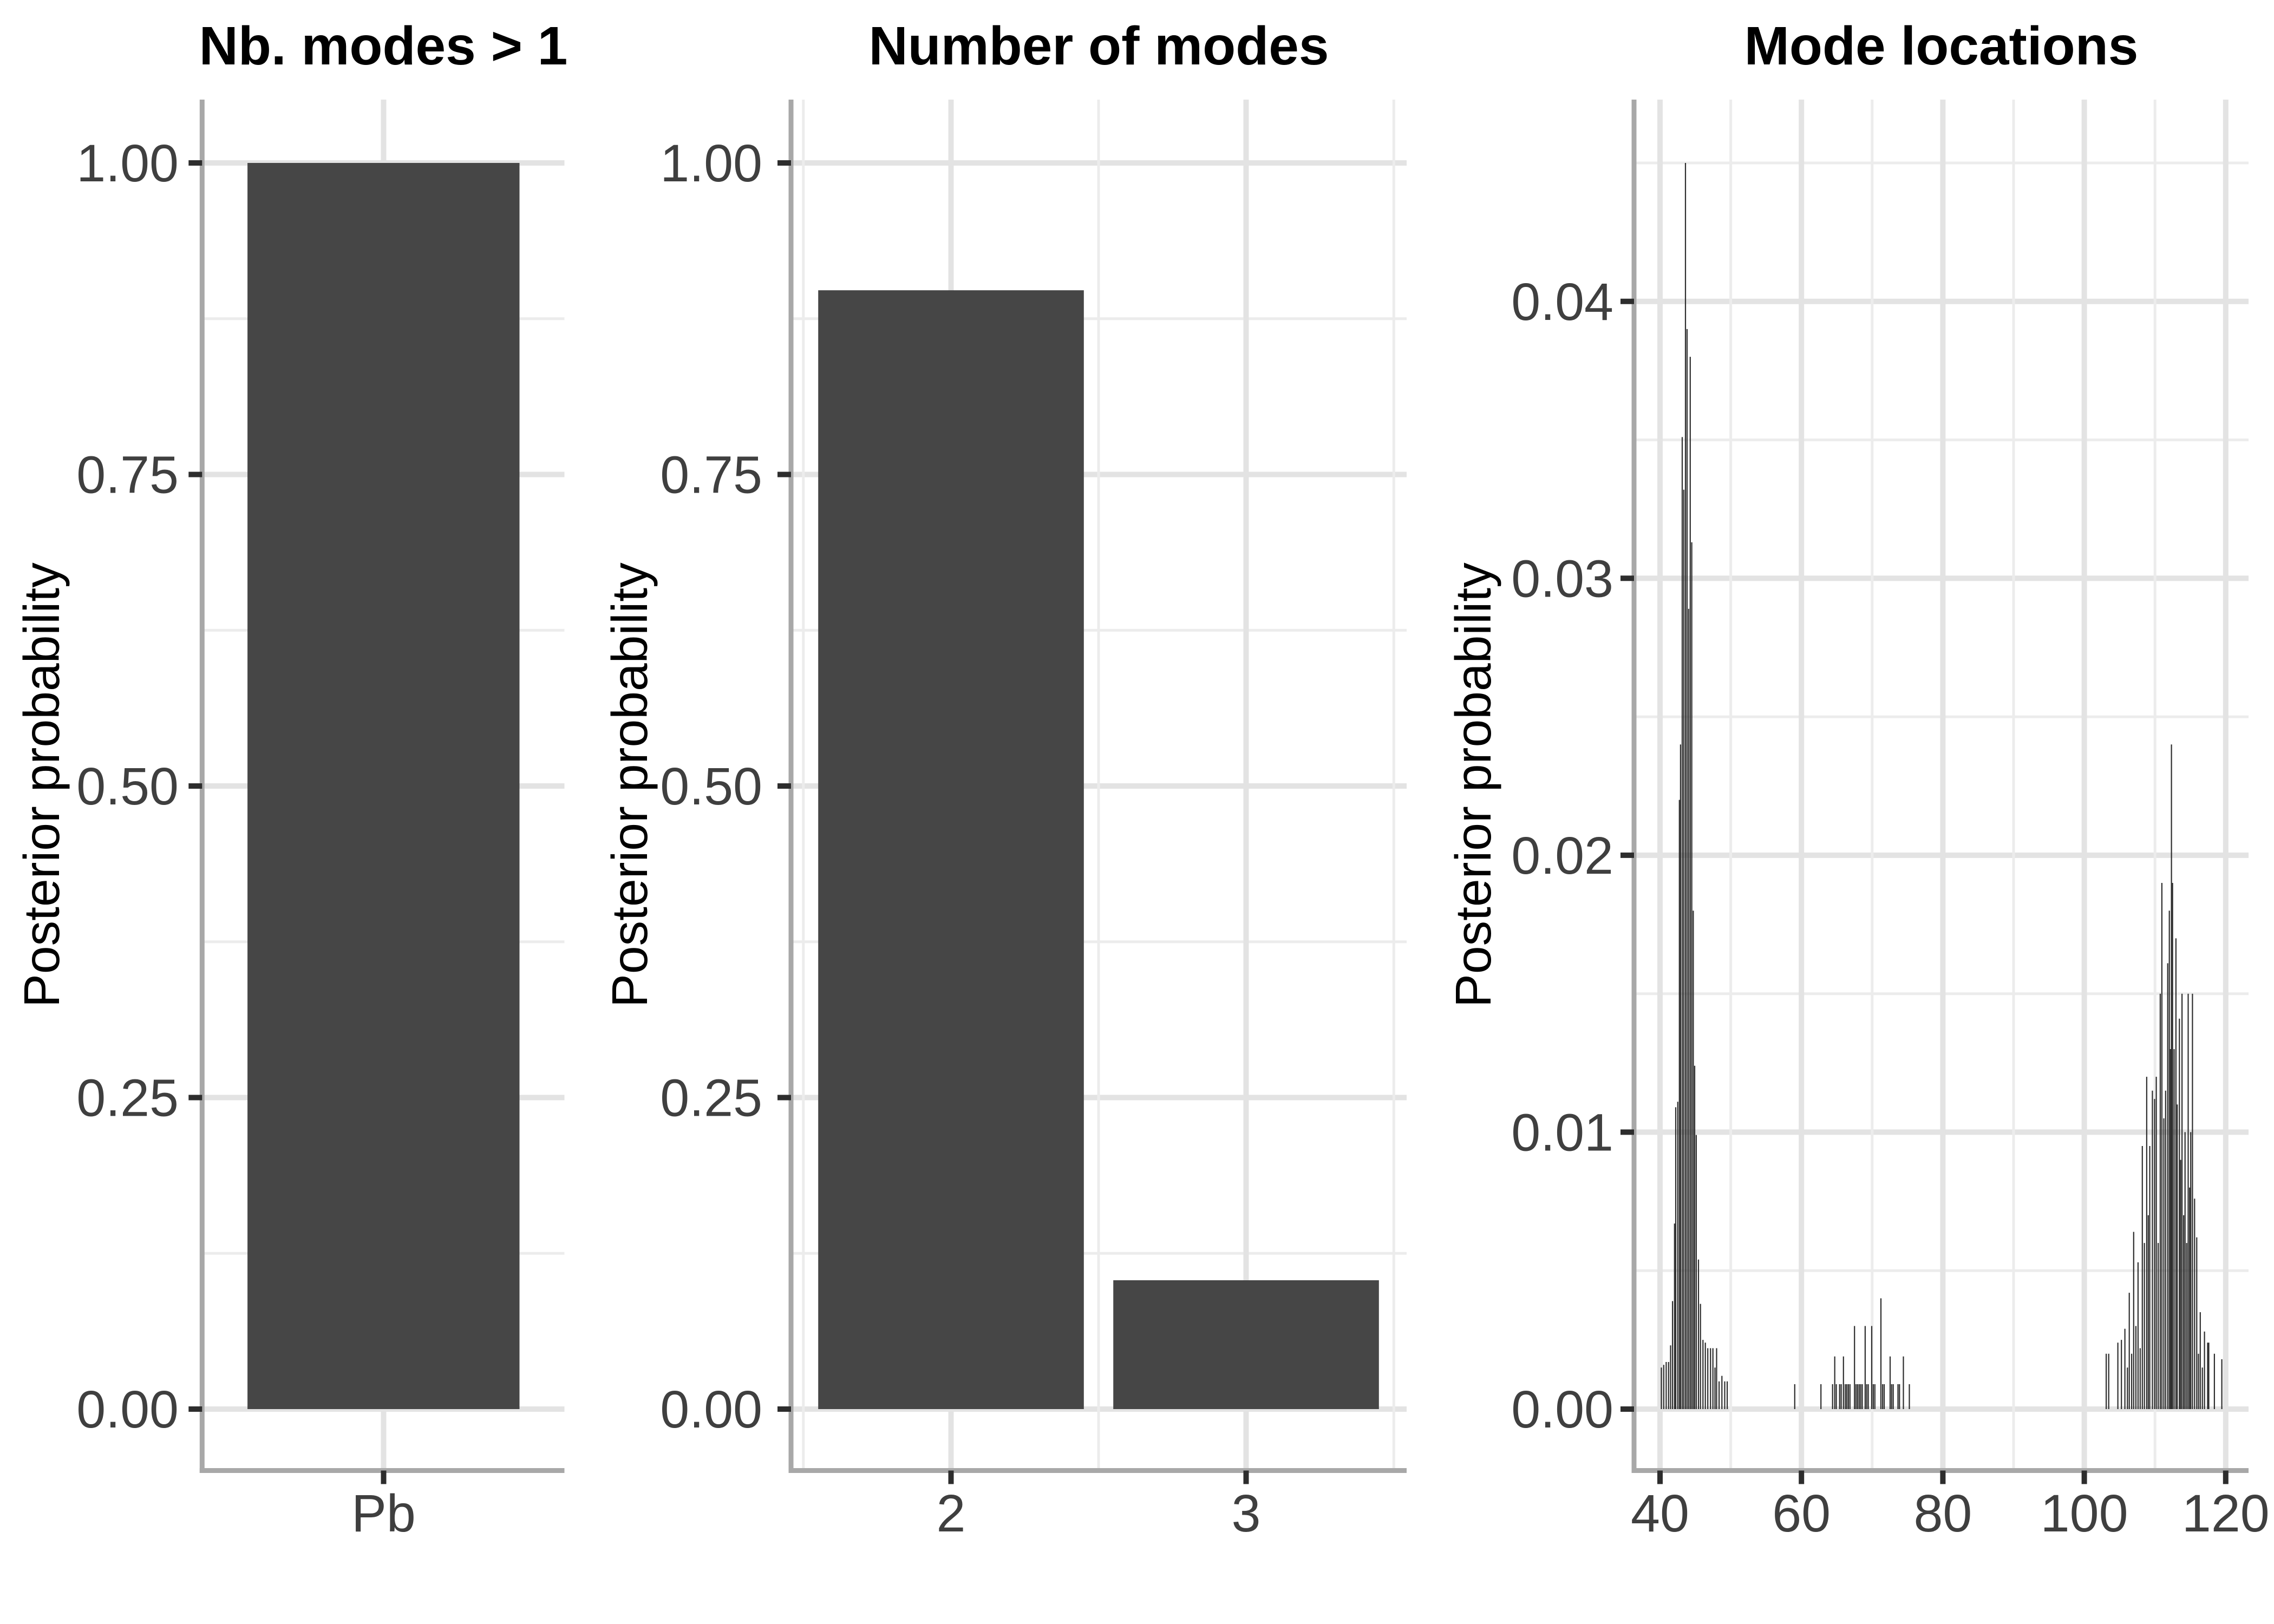 This screenshot has width=2274, height=1624. What do you see at coordinates (384, 1513) in the screenshot?
I see `svg-text: Pb` at bounding box center [384, 1513].